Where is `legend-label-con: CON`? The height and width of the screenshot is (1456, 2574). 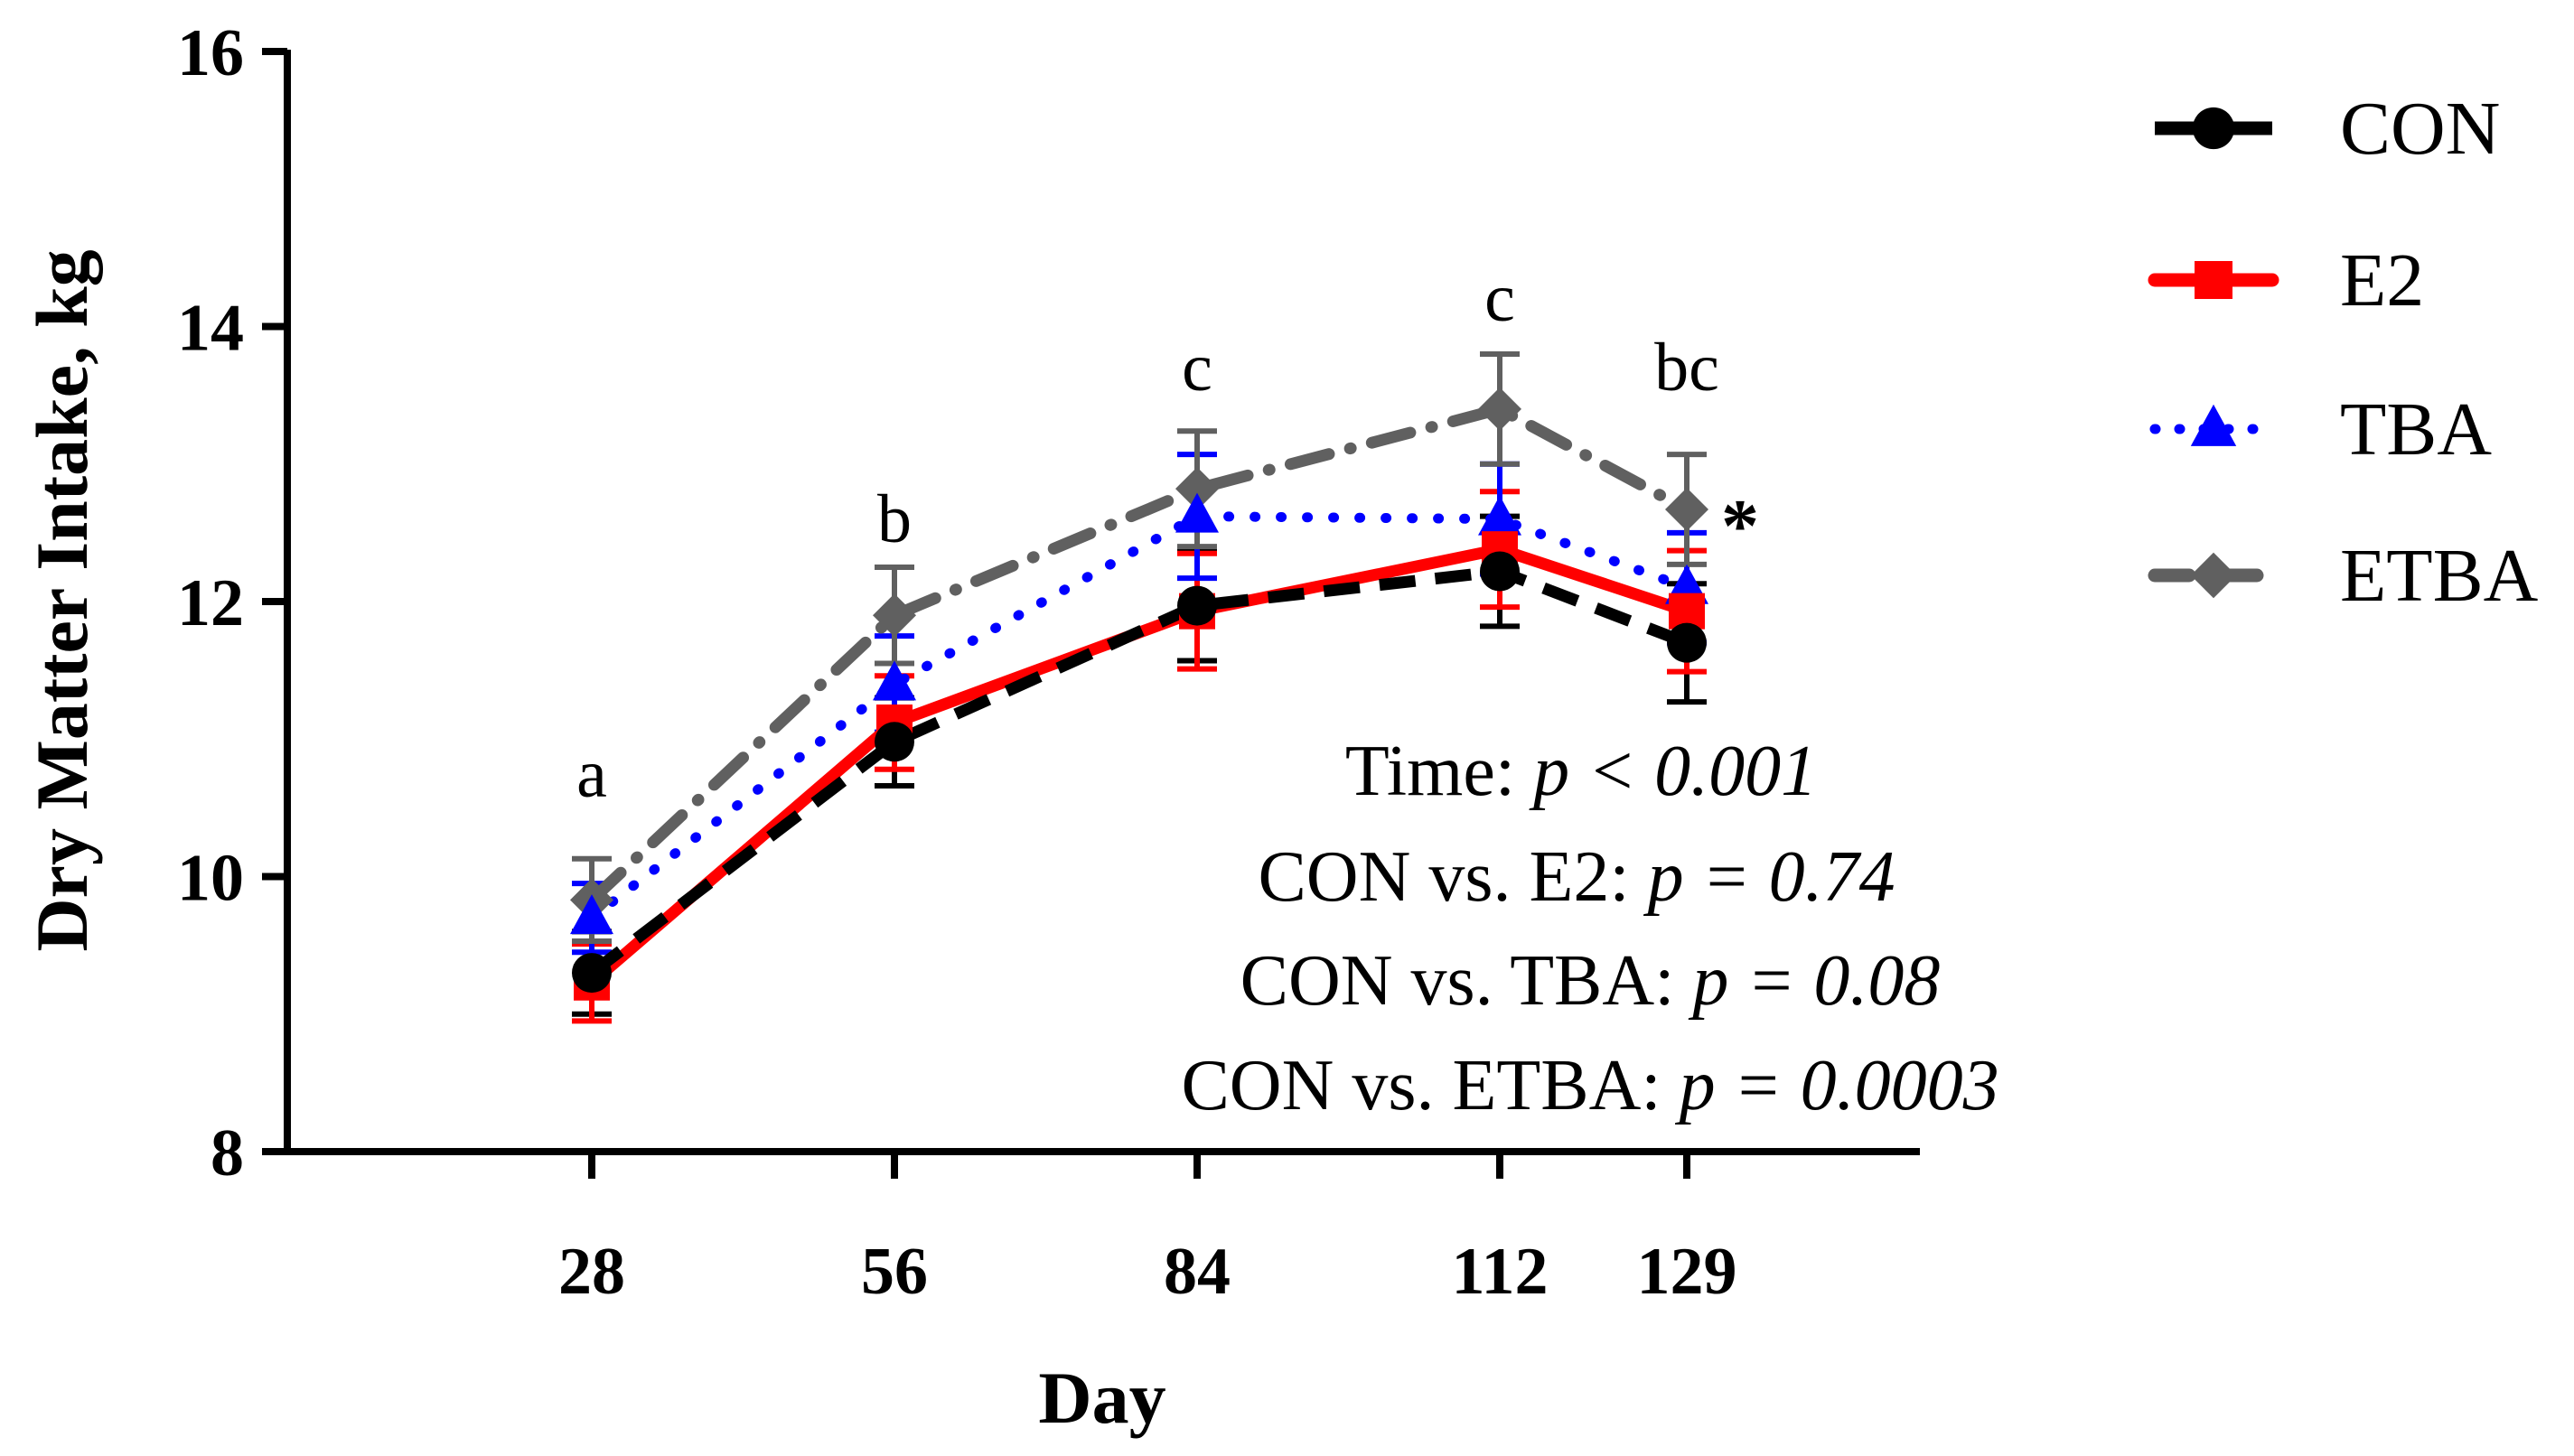
legend-label-con: CON is located at coordinates (2420, 129).